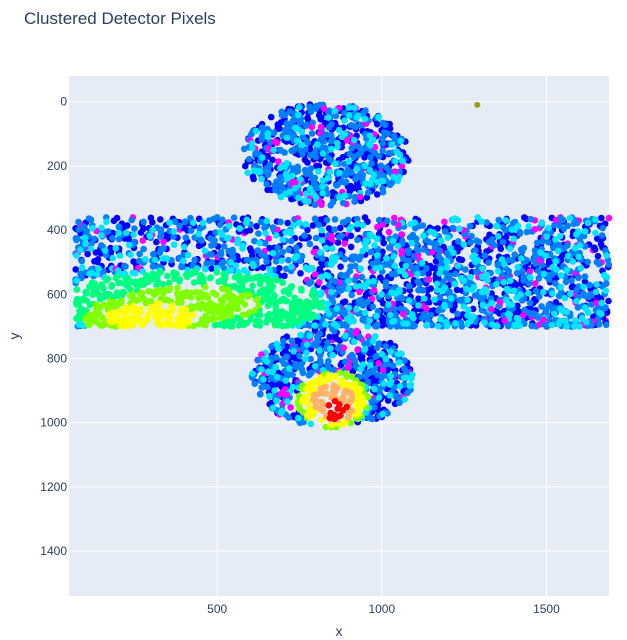 The image size is (627, 640). I want to click on y-tick-label: 400, so click(57, 230).